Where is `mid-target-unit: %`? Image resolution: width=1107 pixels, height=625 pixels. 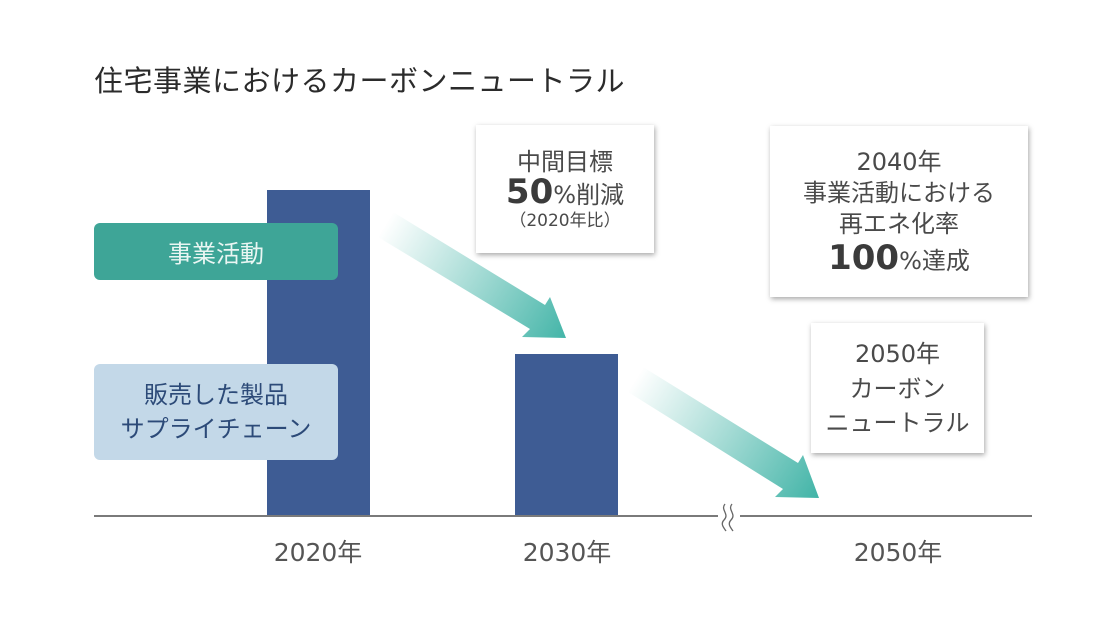 mid-target-unit: % is located at coordinates (565, 194).